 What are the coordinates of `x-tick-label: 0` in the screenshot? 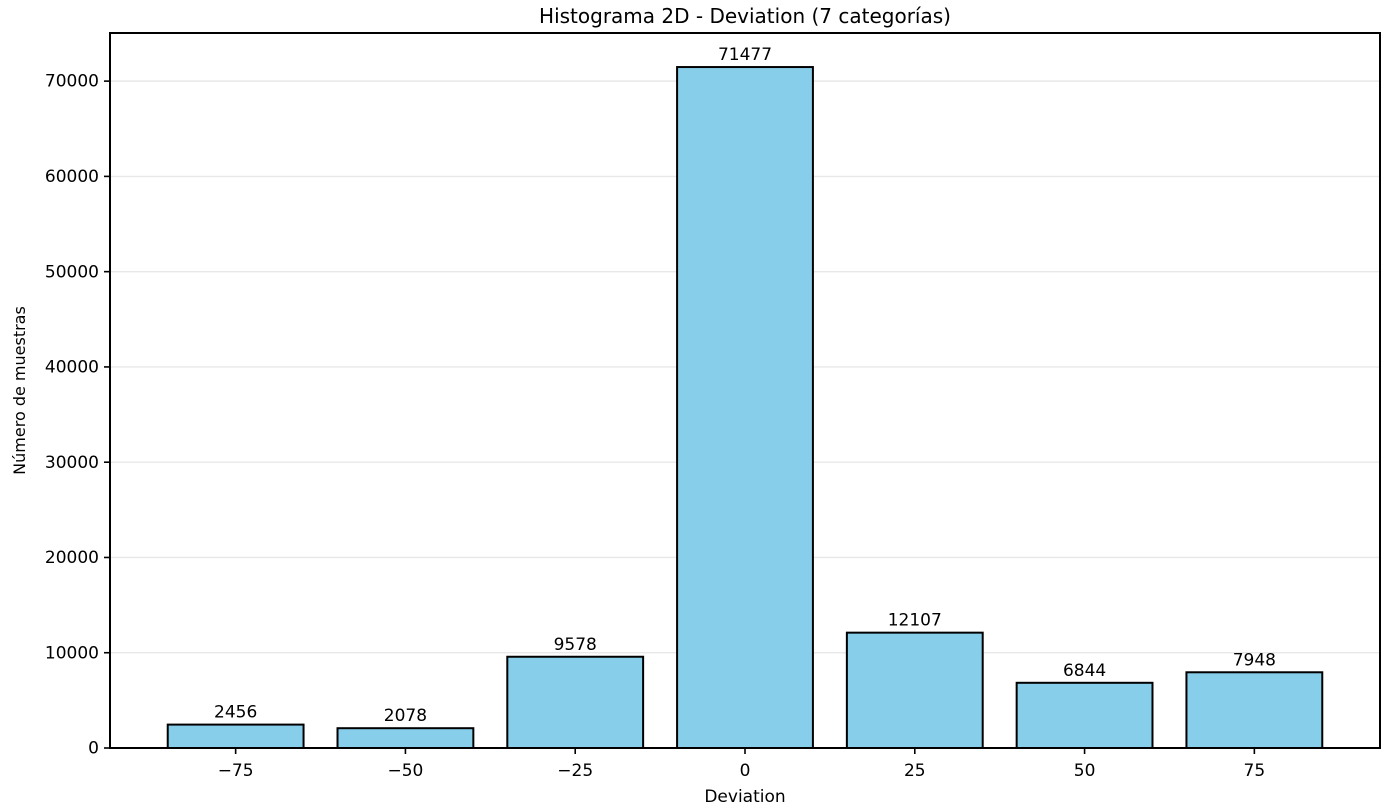 It's located at (745, 771).